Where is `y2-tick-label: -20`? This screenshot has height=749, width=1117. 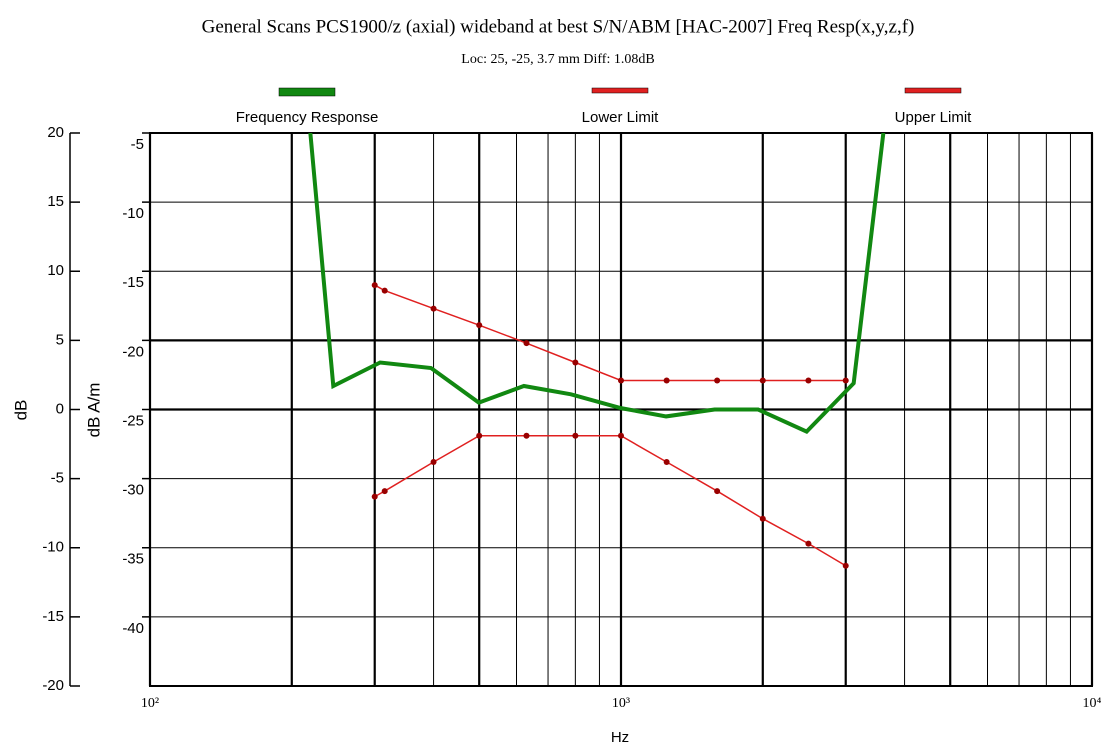
y2-tick-label: -20 is located at coordinates (133, 351).